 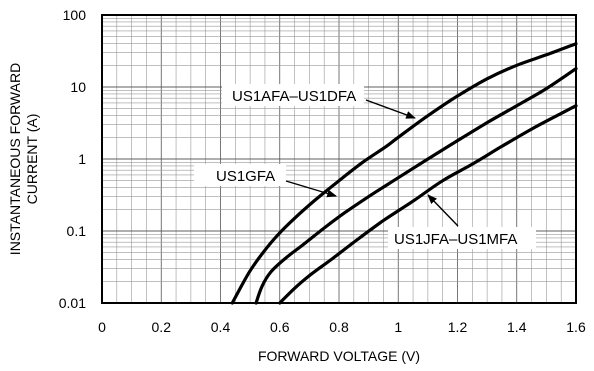 What do you see at coordinates (82, 159) in the screenshot?
I see `y-tick-label: 1` at bounding box center [82, 159].